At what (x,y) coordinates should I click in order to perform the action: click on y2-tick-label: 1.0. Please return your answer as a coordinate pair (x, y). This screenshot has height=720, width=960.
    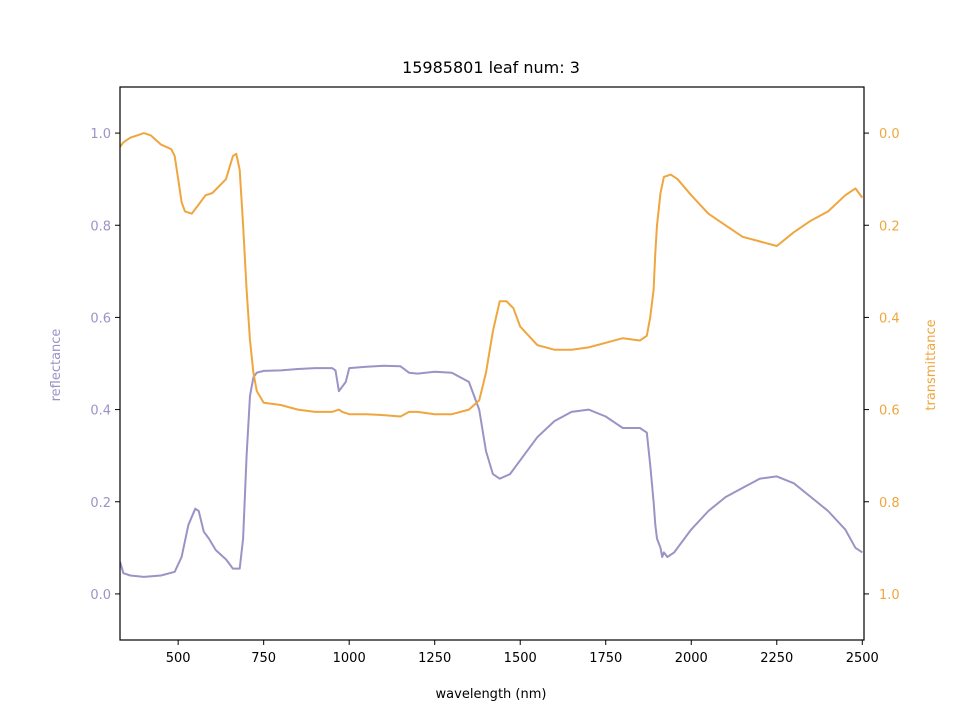
    Looking at the image, I should click on (889, 595).